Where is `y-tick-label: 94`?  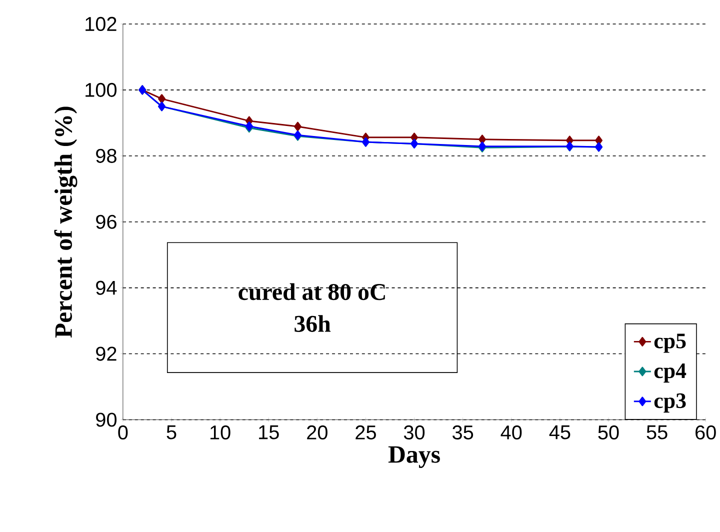 y-tick-label: 94 is located at coordinates (106, 288).